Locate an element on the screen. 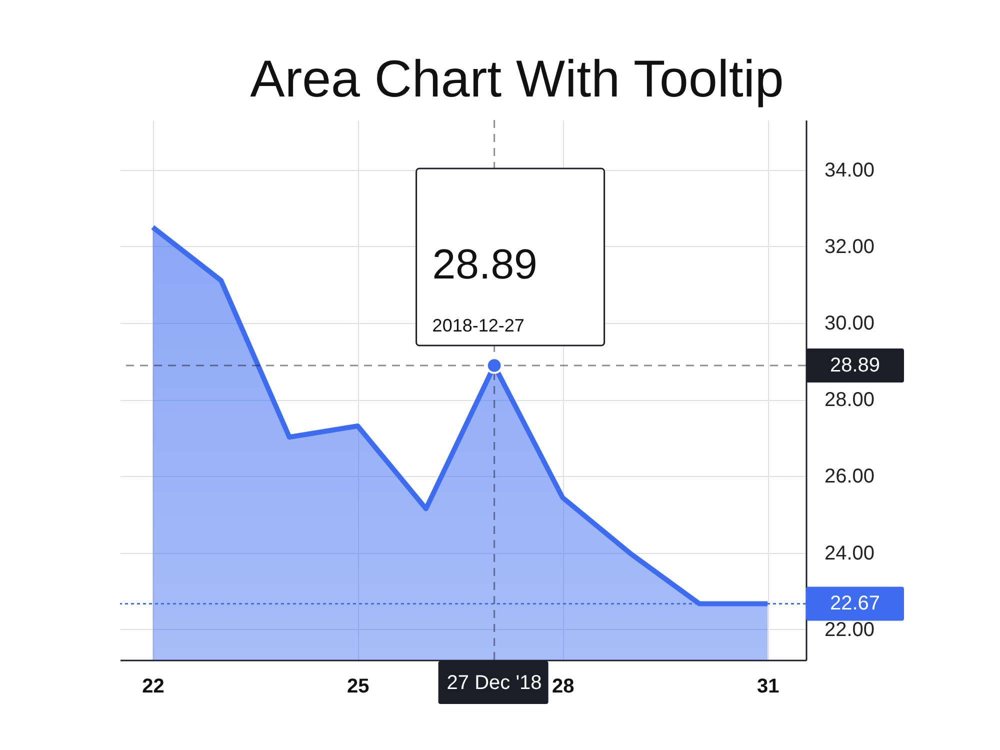  y-tick-label: 26.00 is located at coordinates (849, 477).